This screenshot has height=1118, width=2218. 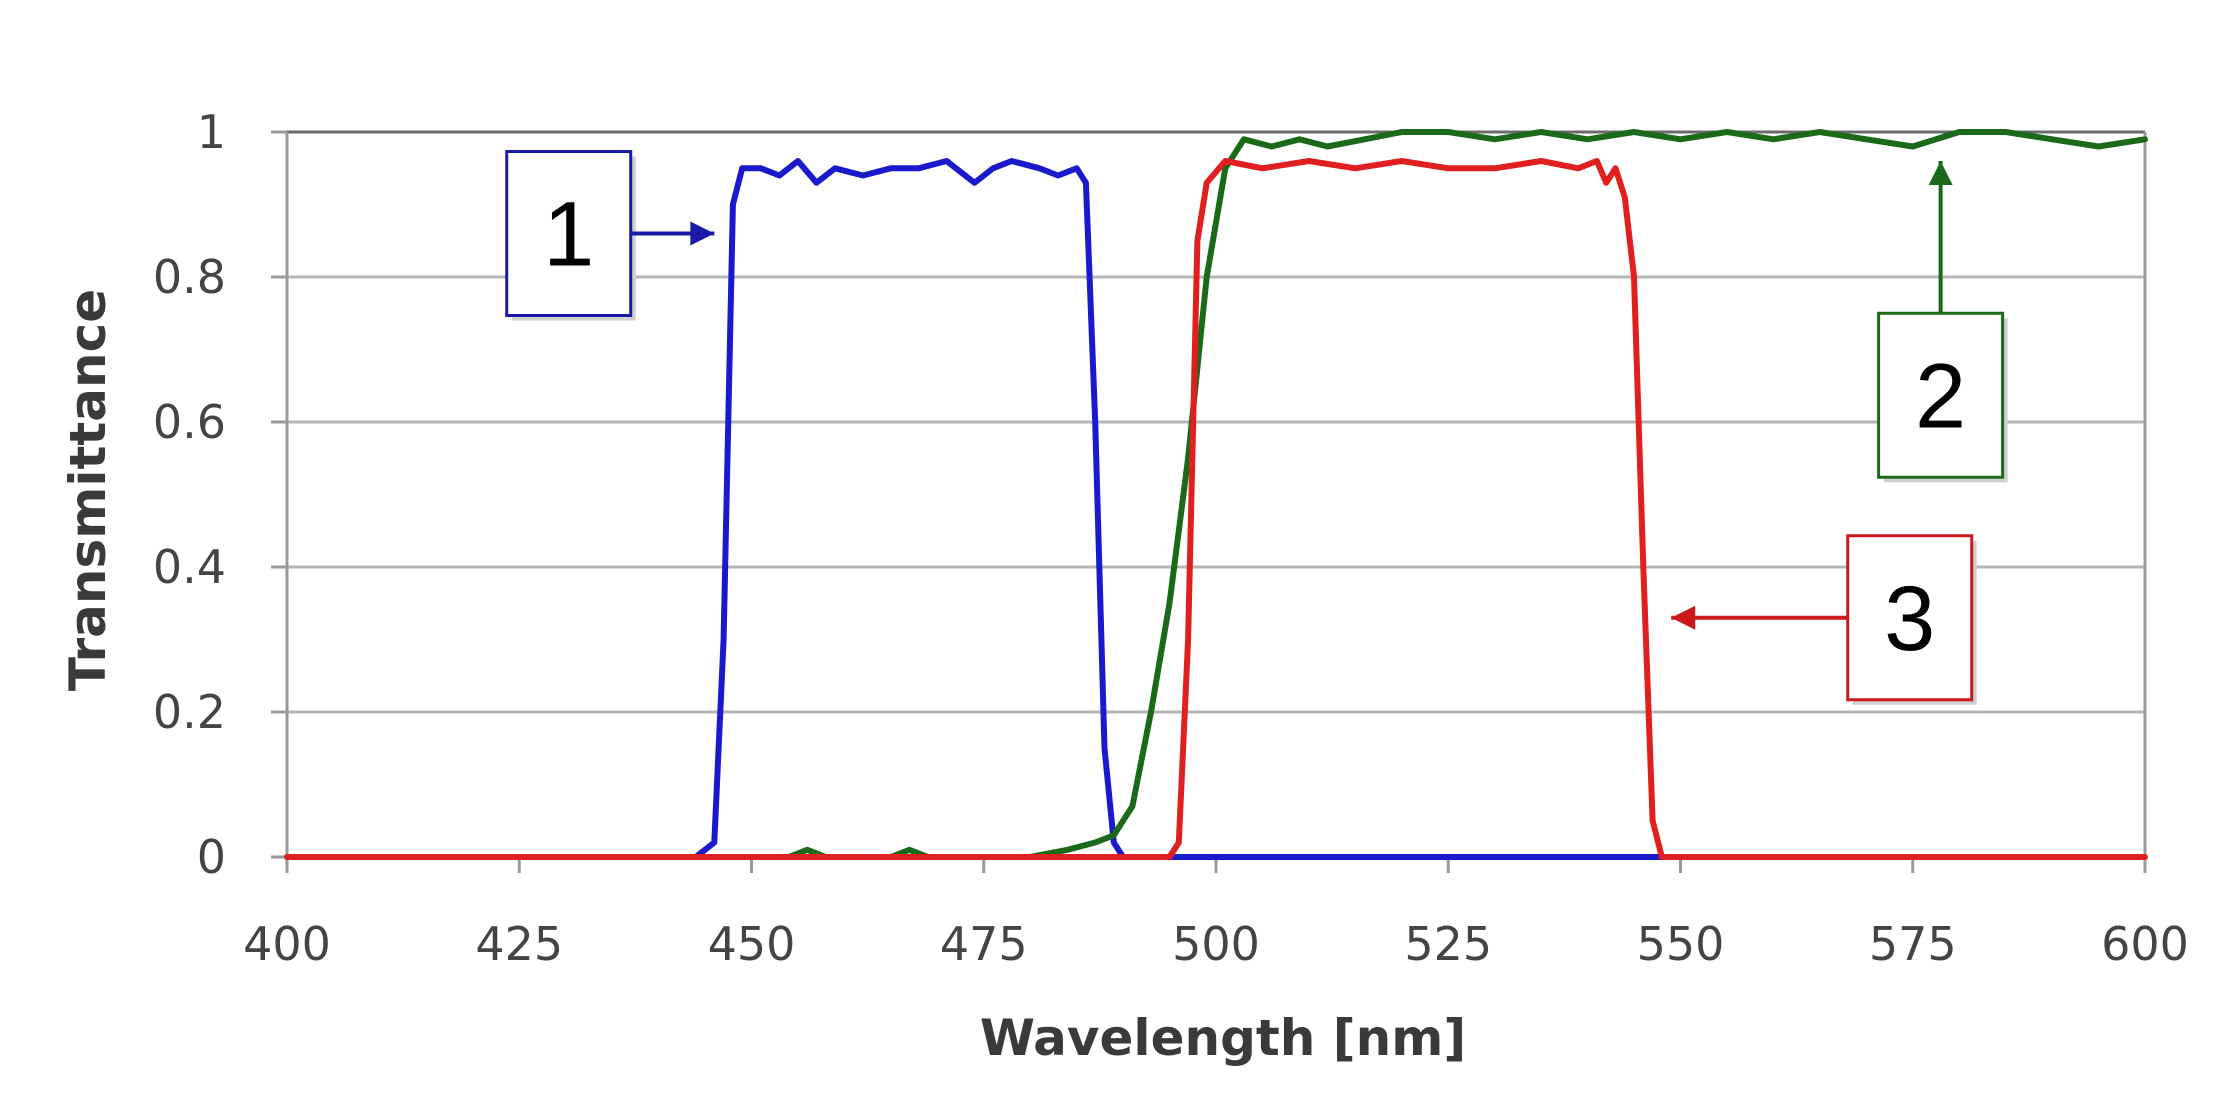 What do you see at coordinates (287, 944) in the screenshot?
I see `x-tick-label: 400` at bounding box center [287, 944].